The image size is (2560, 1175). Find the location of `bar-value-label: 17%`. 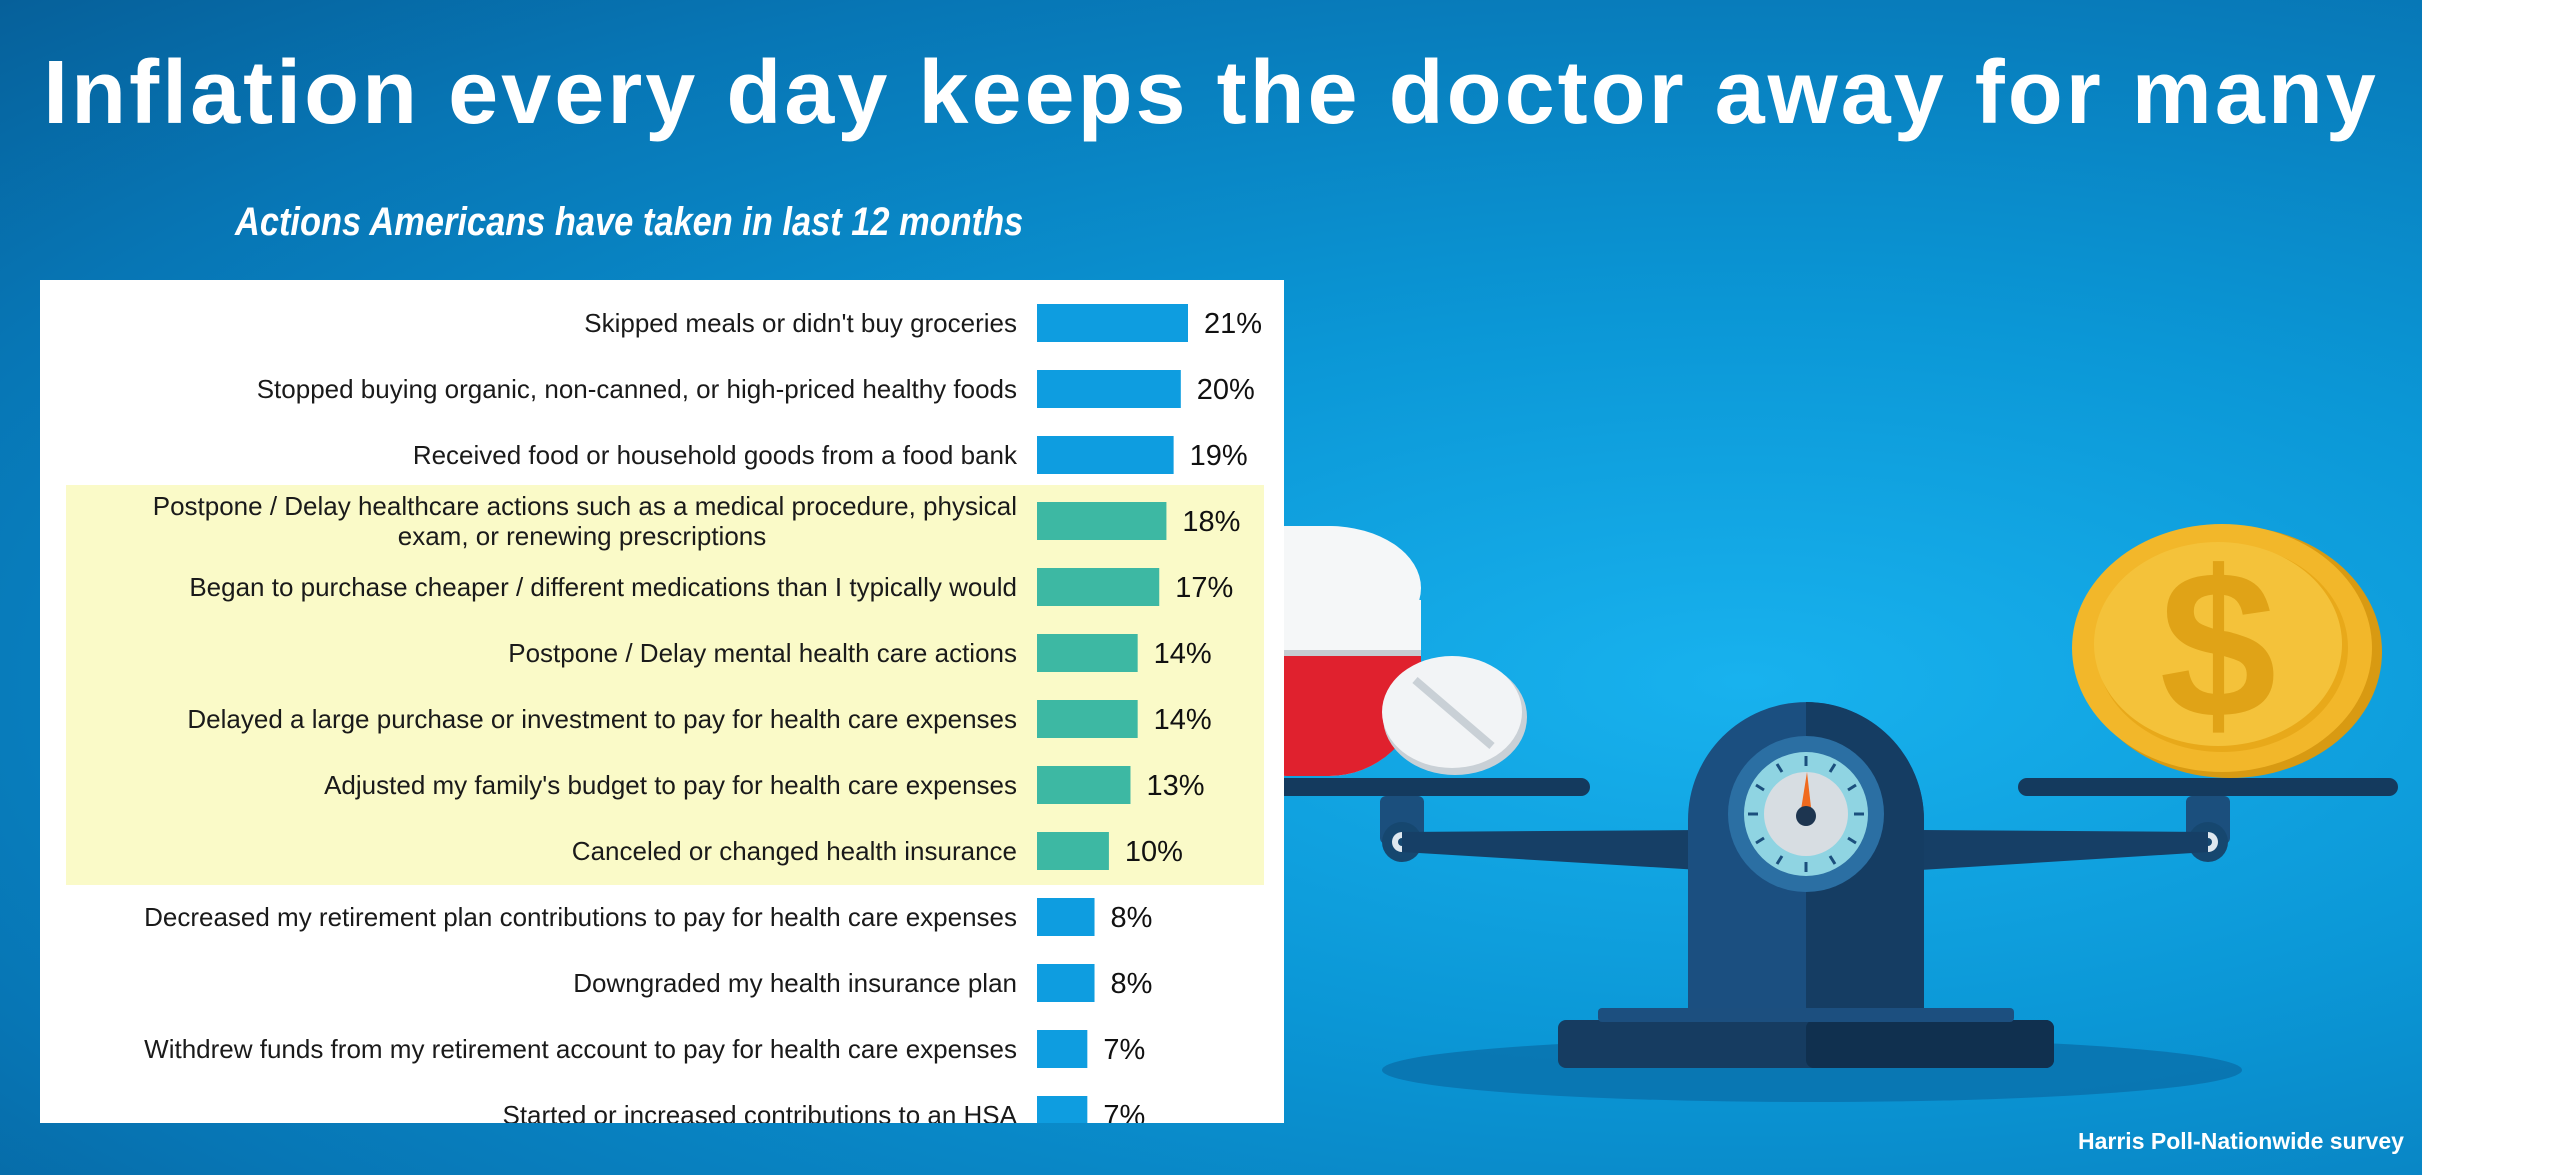

bar-value-label: 17% is located at coordinates (1204, 588).